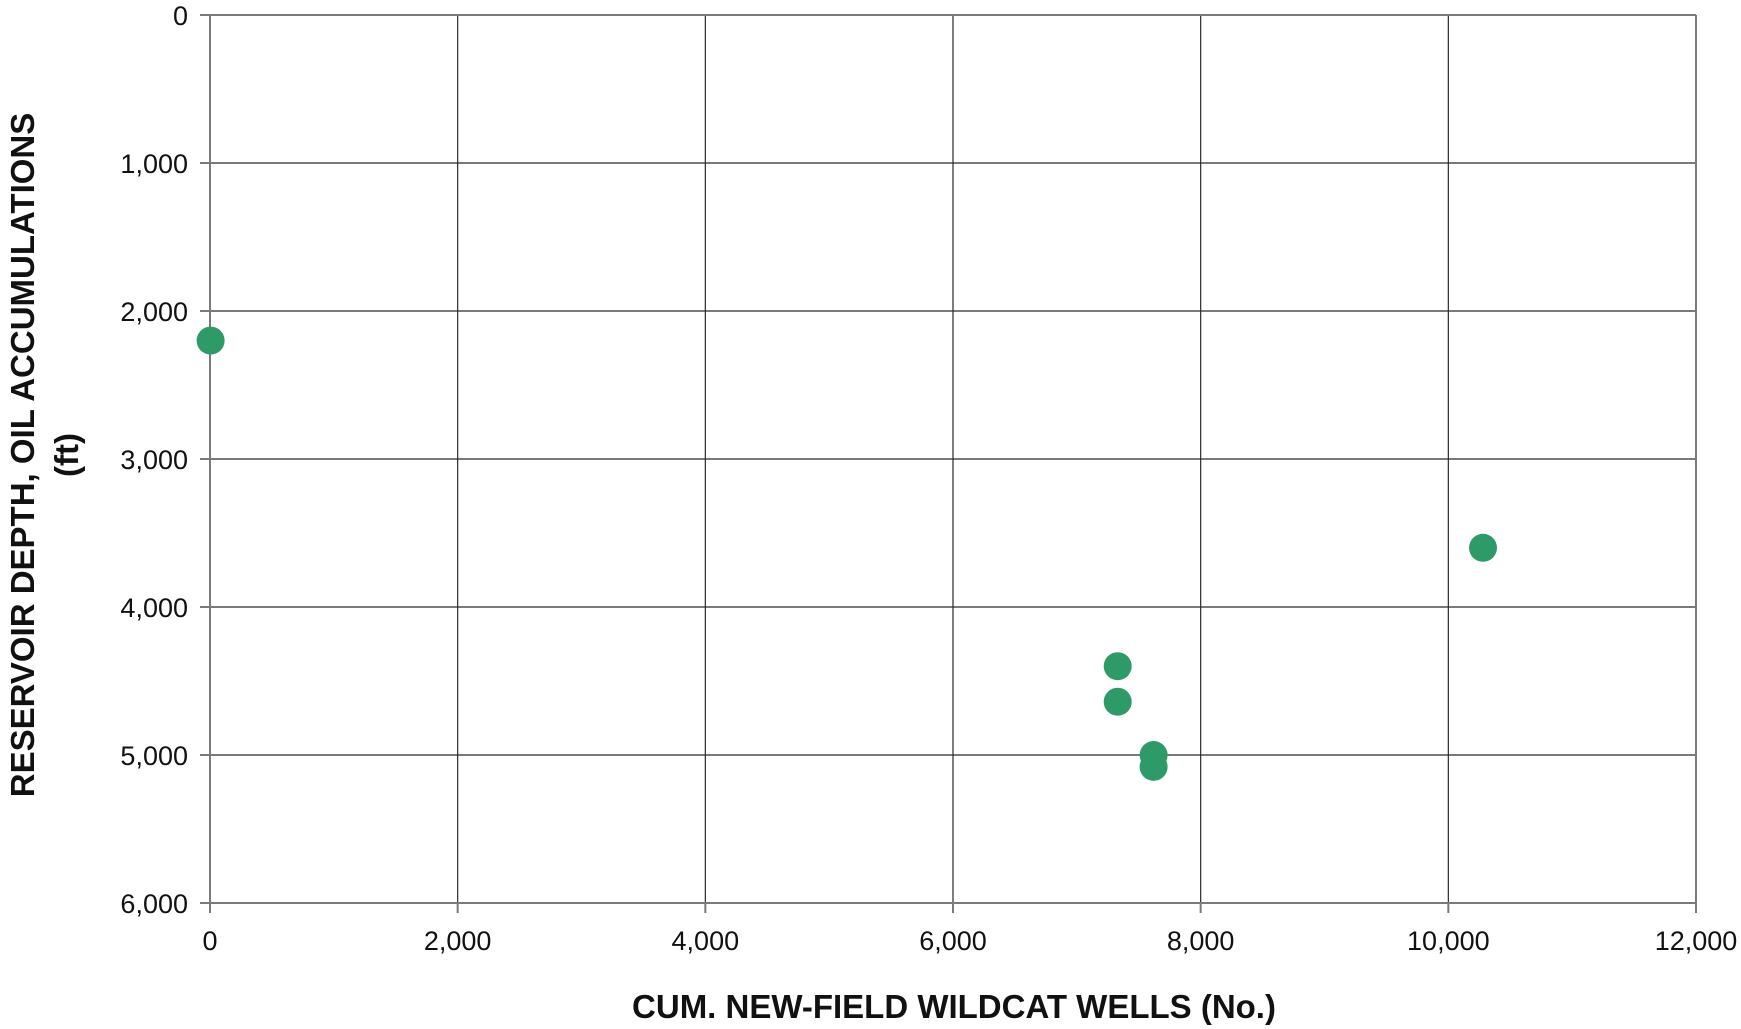 The image size is (1741, 1029). I want to click on y-axis-title-line-1: RESERVOIR DEPTH, OIL ACCUMULATIONS, so click(22, 455).